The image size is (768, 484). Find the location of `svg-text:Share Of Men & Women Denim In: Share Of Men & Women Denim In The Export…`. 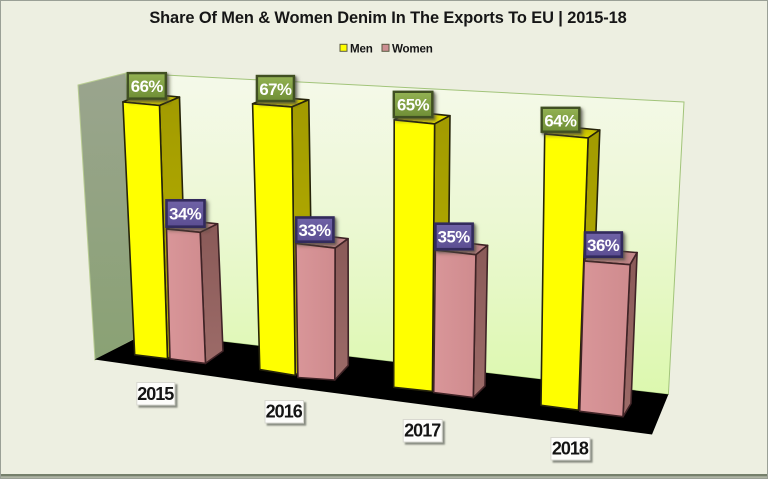

svg-text:Share Of Men & Women Denim In: Share Of Men & Women Denim In The Export… is located at coordinates (387, 18).